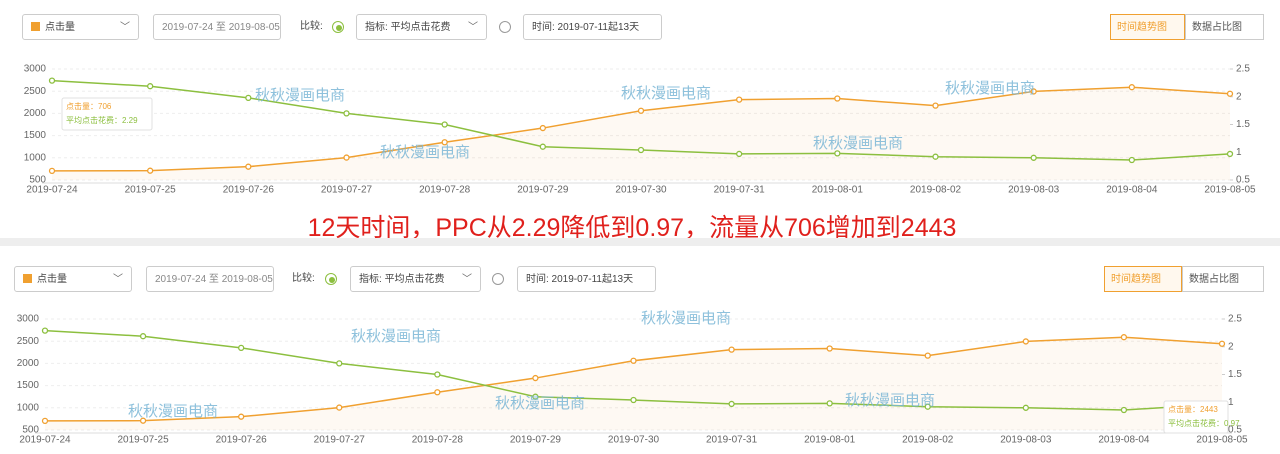  I want to click on tooltip-text: 平均点击花费：2.29, so click(102, 120).